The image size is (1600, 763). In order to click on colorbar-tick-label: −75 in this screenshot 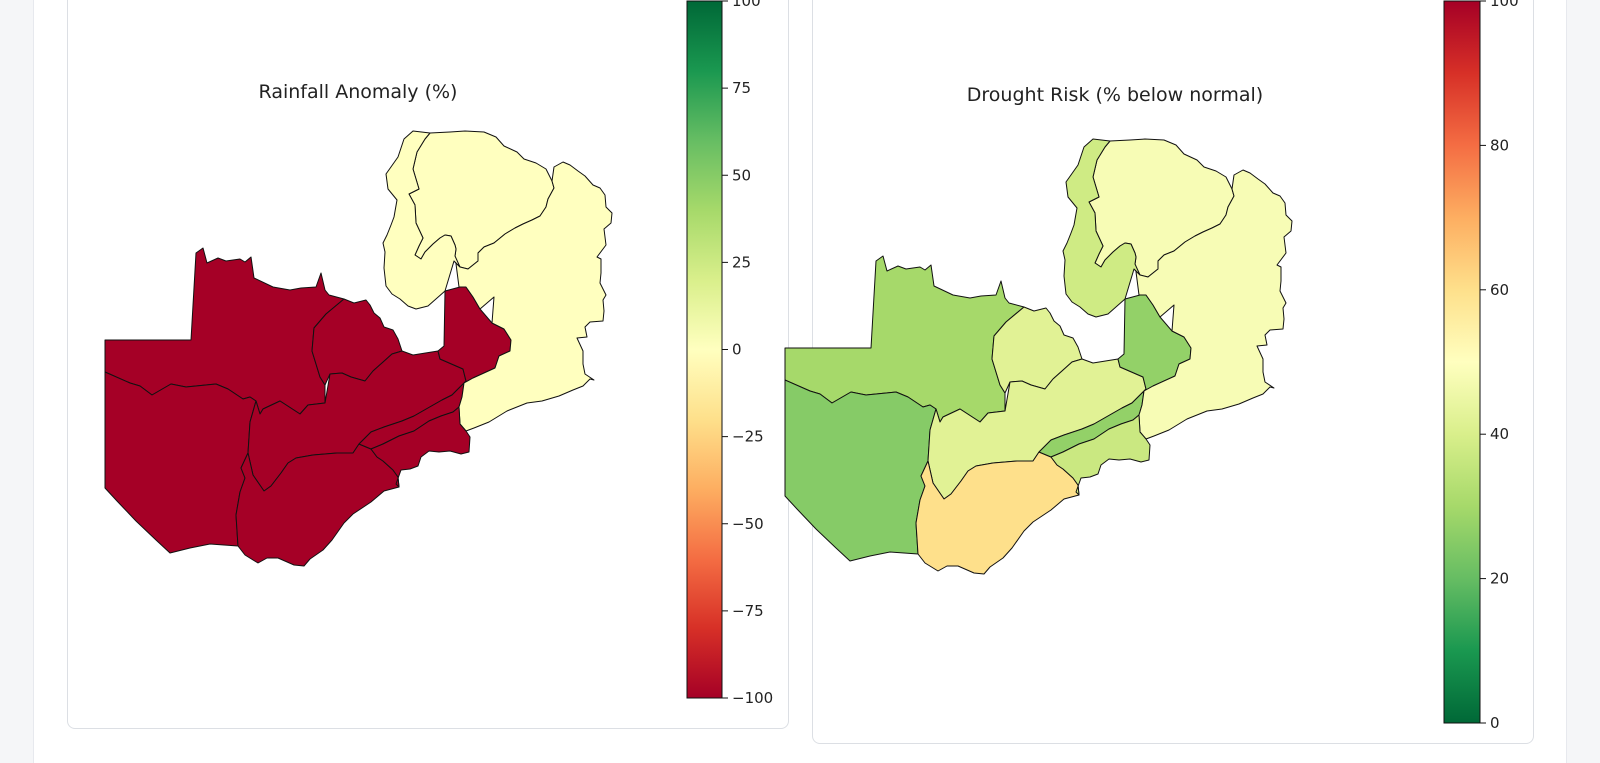, I will do `click(748, 611)`.